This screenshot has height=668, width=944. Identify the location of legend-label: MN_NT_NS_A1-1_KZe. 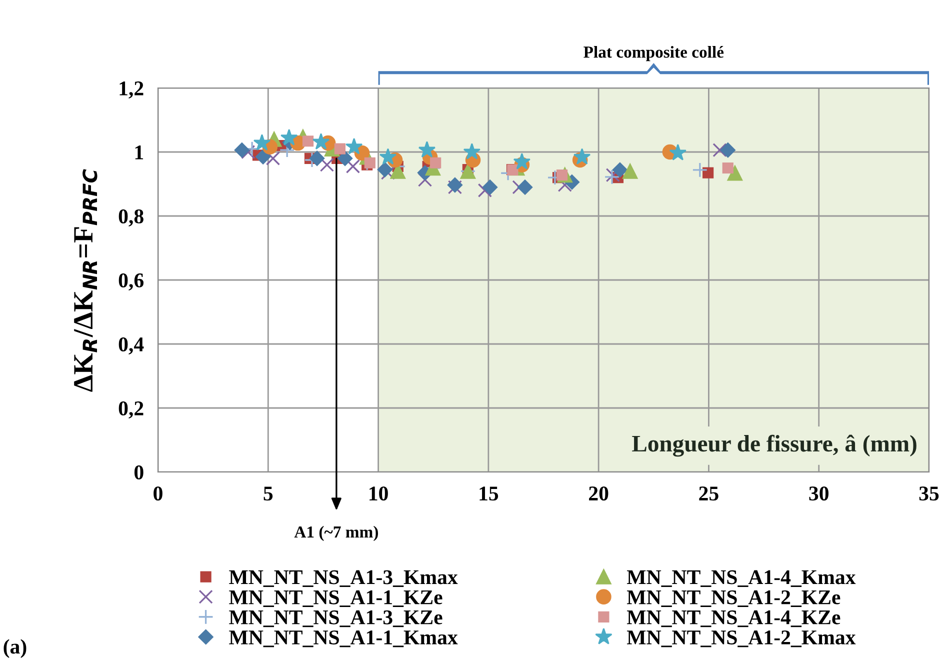
(335, 599).